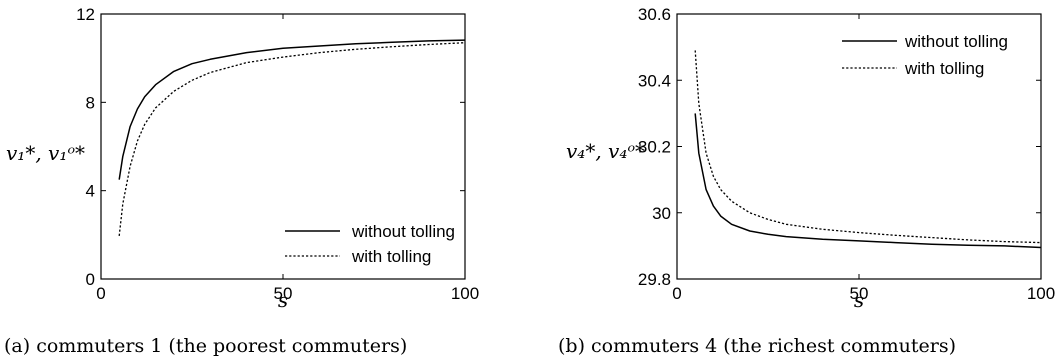 The width and height of the screenshot is (1062, 363). Describe the element at coordinates (944, 68) in the screenshot. I see `legend-label-b-1: with tolling` at that location.